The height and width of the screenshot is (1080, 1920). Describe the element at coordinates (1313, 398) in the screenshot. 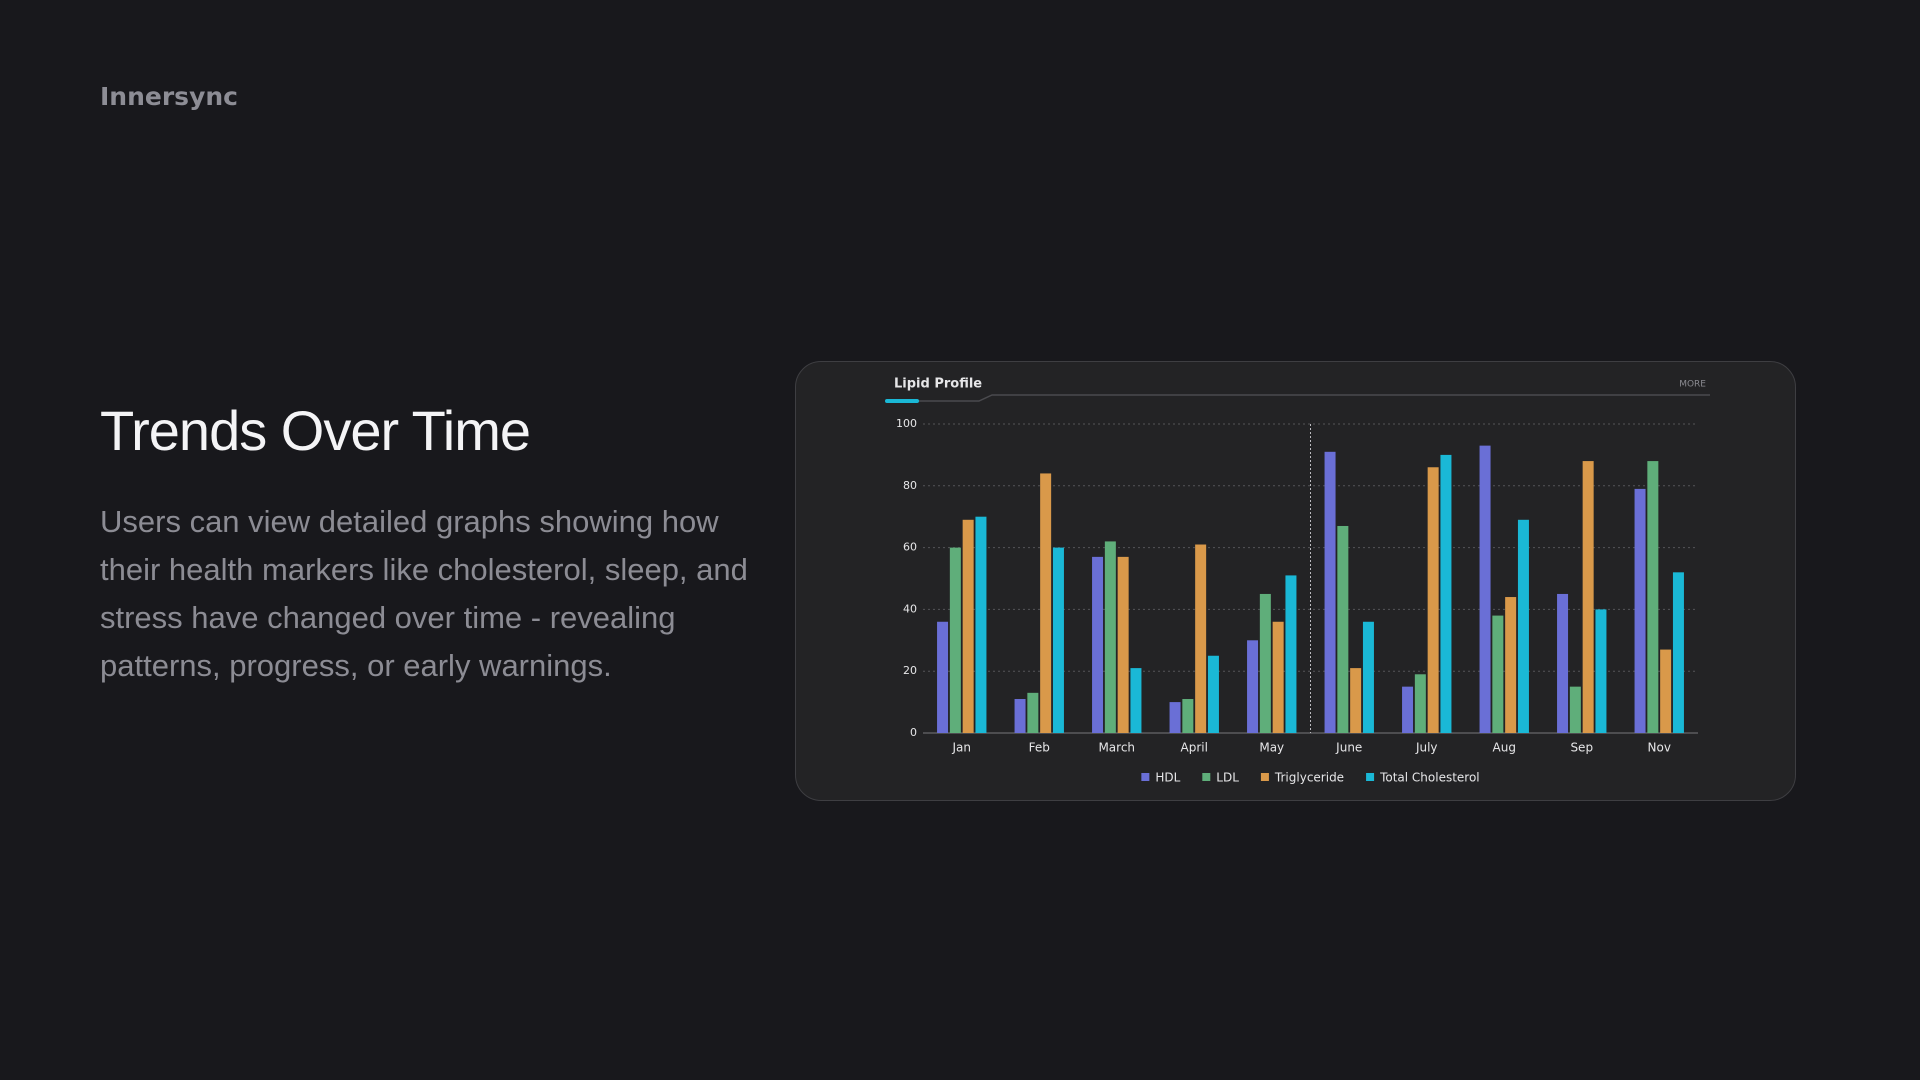

I see `tab-line` at that location.